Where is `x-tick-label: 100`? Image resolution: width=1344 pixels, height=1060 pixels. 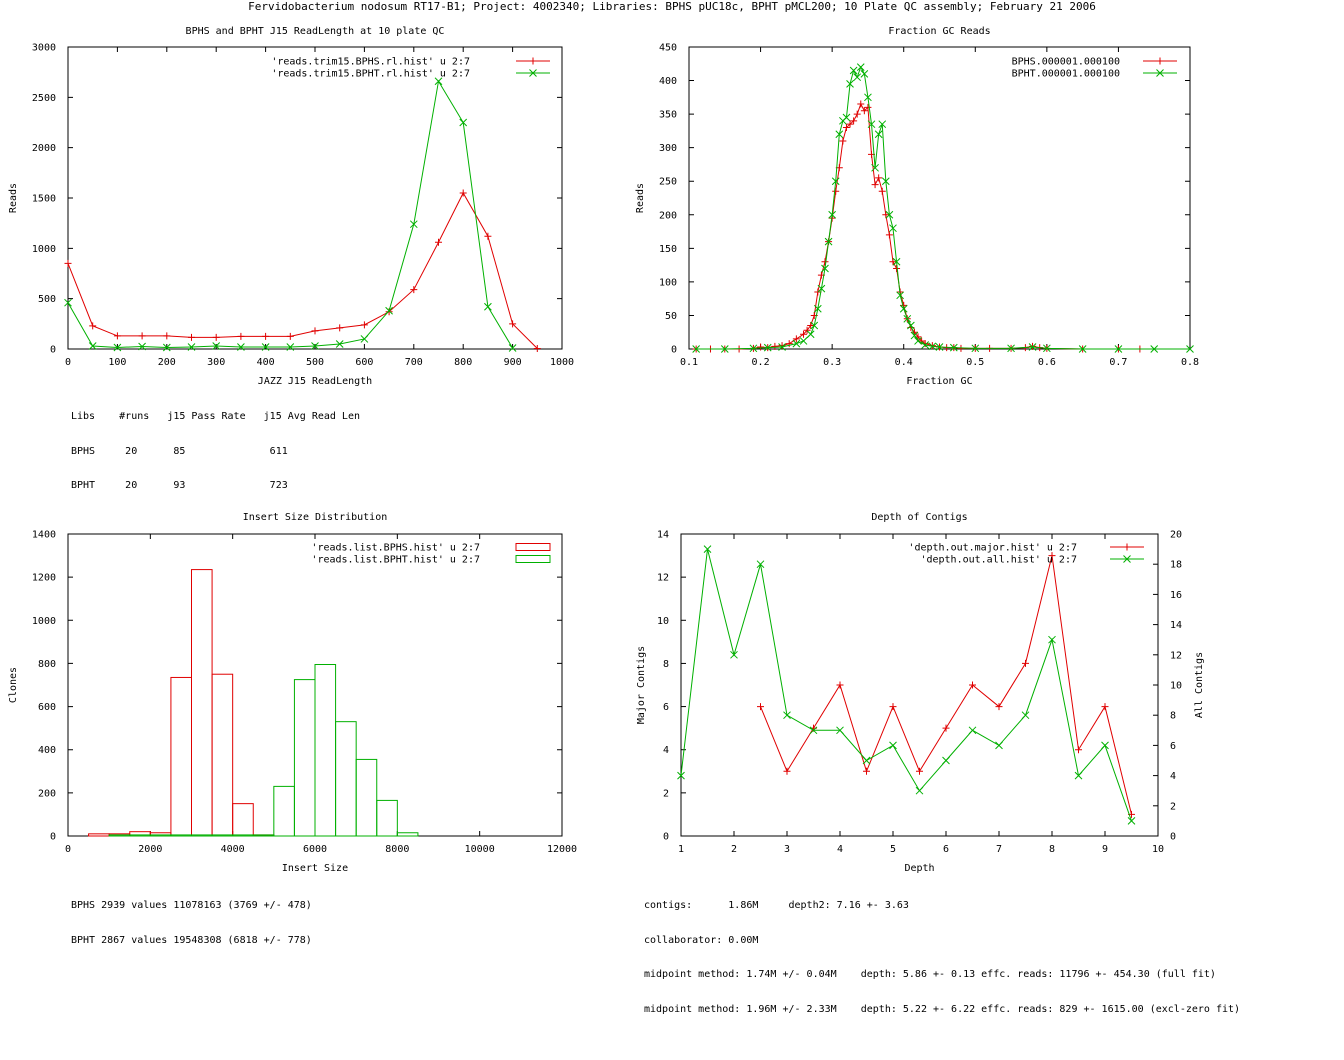
x-tick-label: 100 is located at coordinates (117, 362).